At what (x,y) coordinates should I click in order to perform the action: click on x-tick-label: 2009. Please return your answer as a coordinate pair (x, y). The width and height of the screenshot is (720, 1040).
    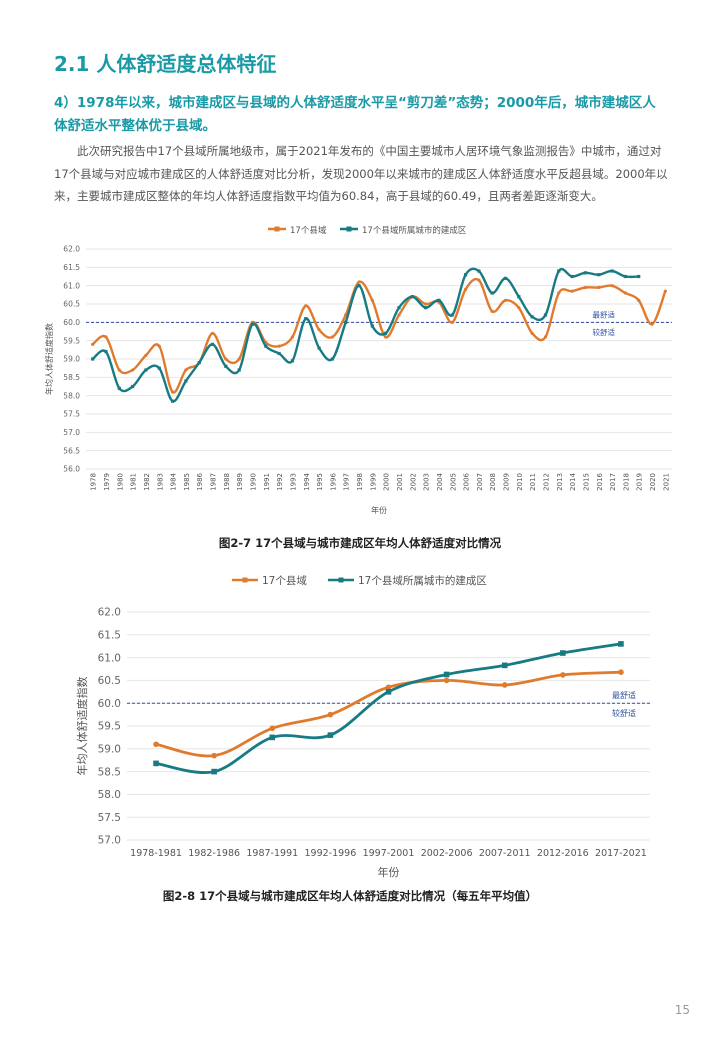
    Looking at the image, I should click on (507, 482).